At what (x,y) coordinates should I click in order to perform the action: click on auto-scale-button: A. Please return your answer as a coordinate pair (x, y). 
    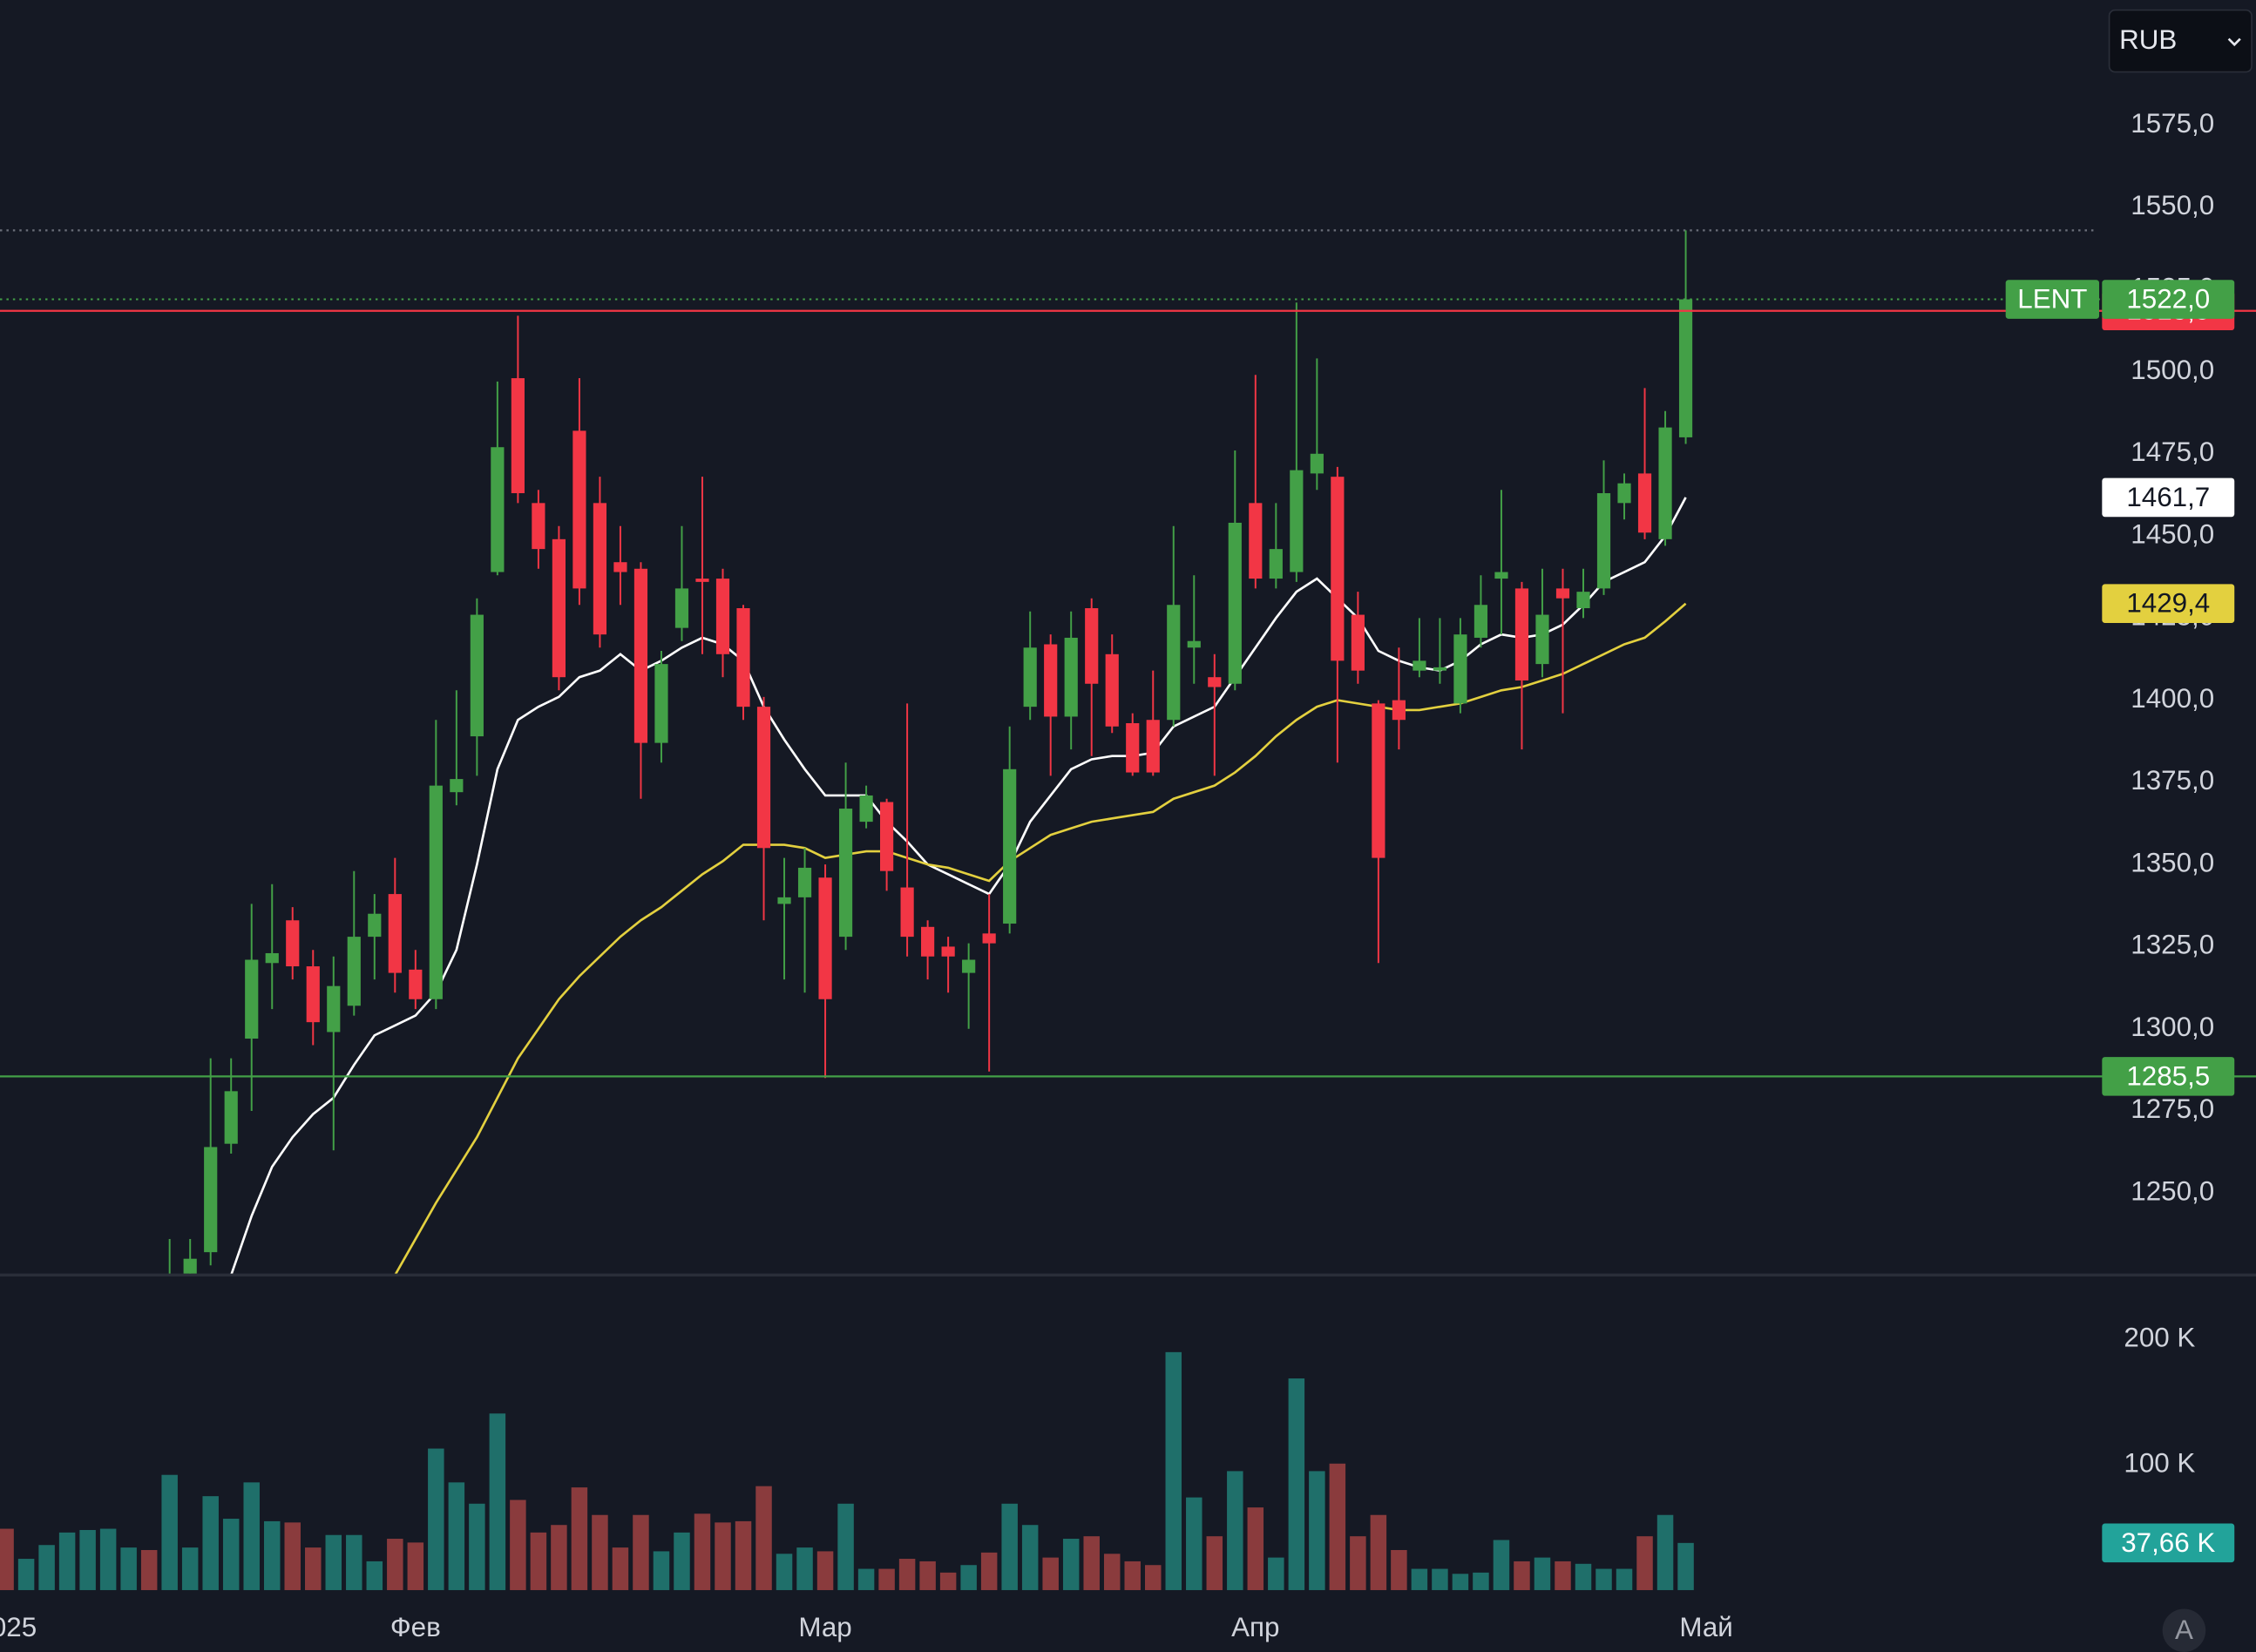
    Looking at the image, I should click on (2184, 1630).